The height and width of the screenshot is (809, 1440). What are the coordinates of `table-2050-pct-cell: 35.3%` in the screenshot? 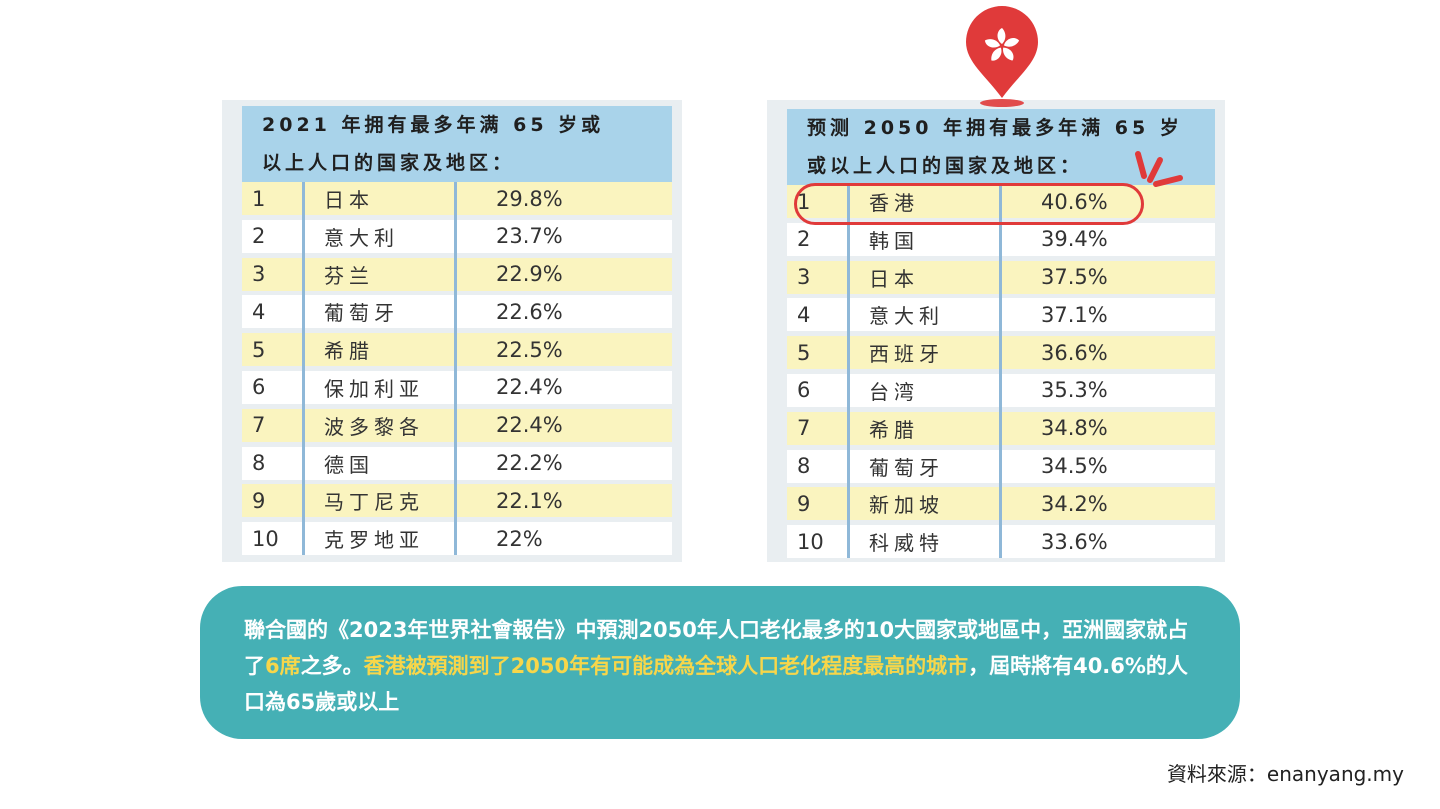 It's located at (1074, 390).